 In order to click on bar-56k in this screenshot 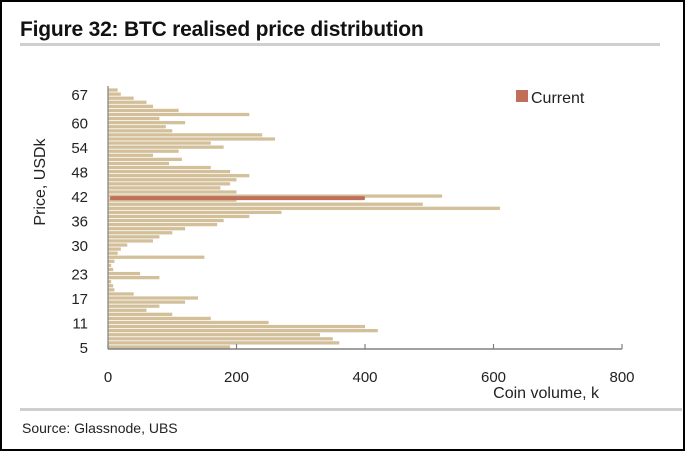, I will do `click(192, 139)`.